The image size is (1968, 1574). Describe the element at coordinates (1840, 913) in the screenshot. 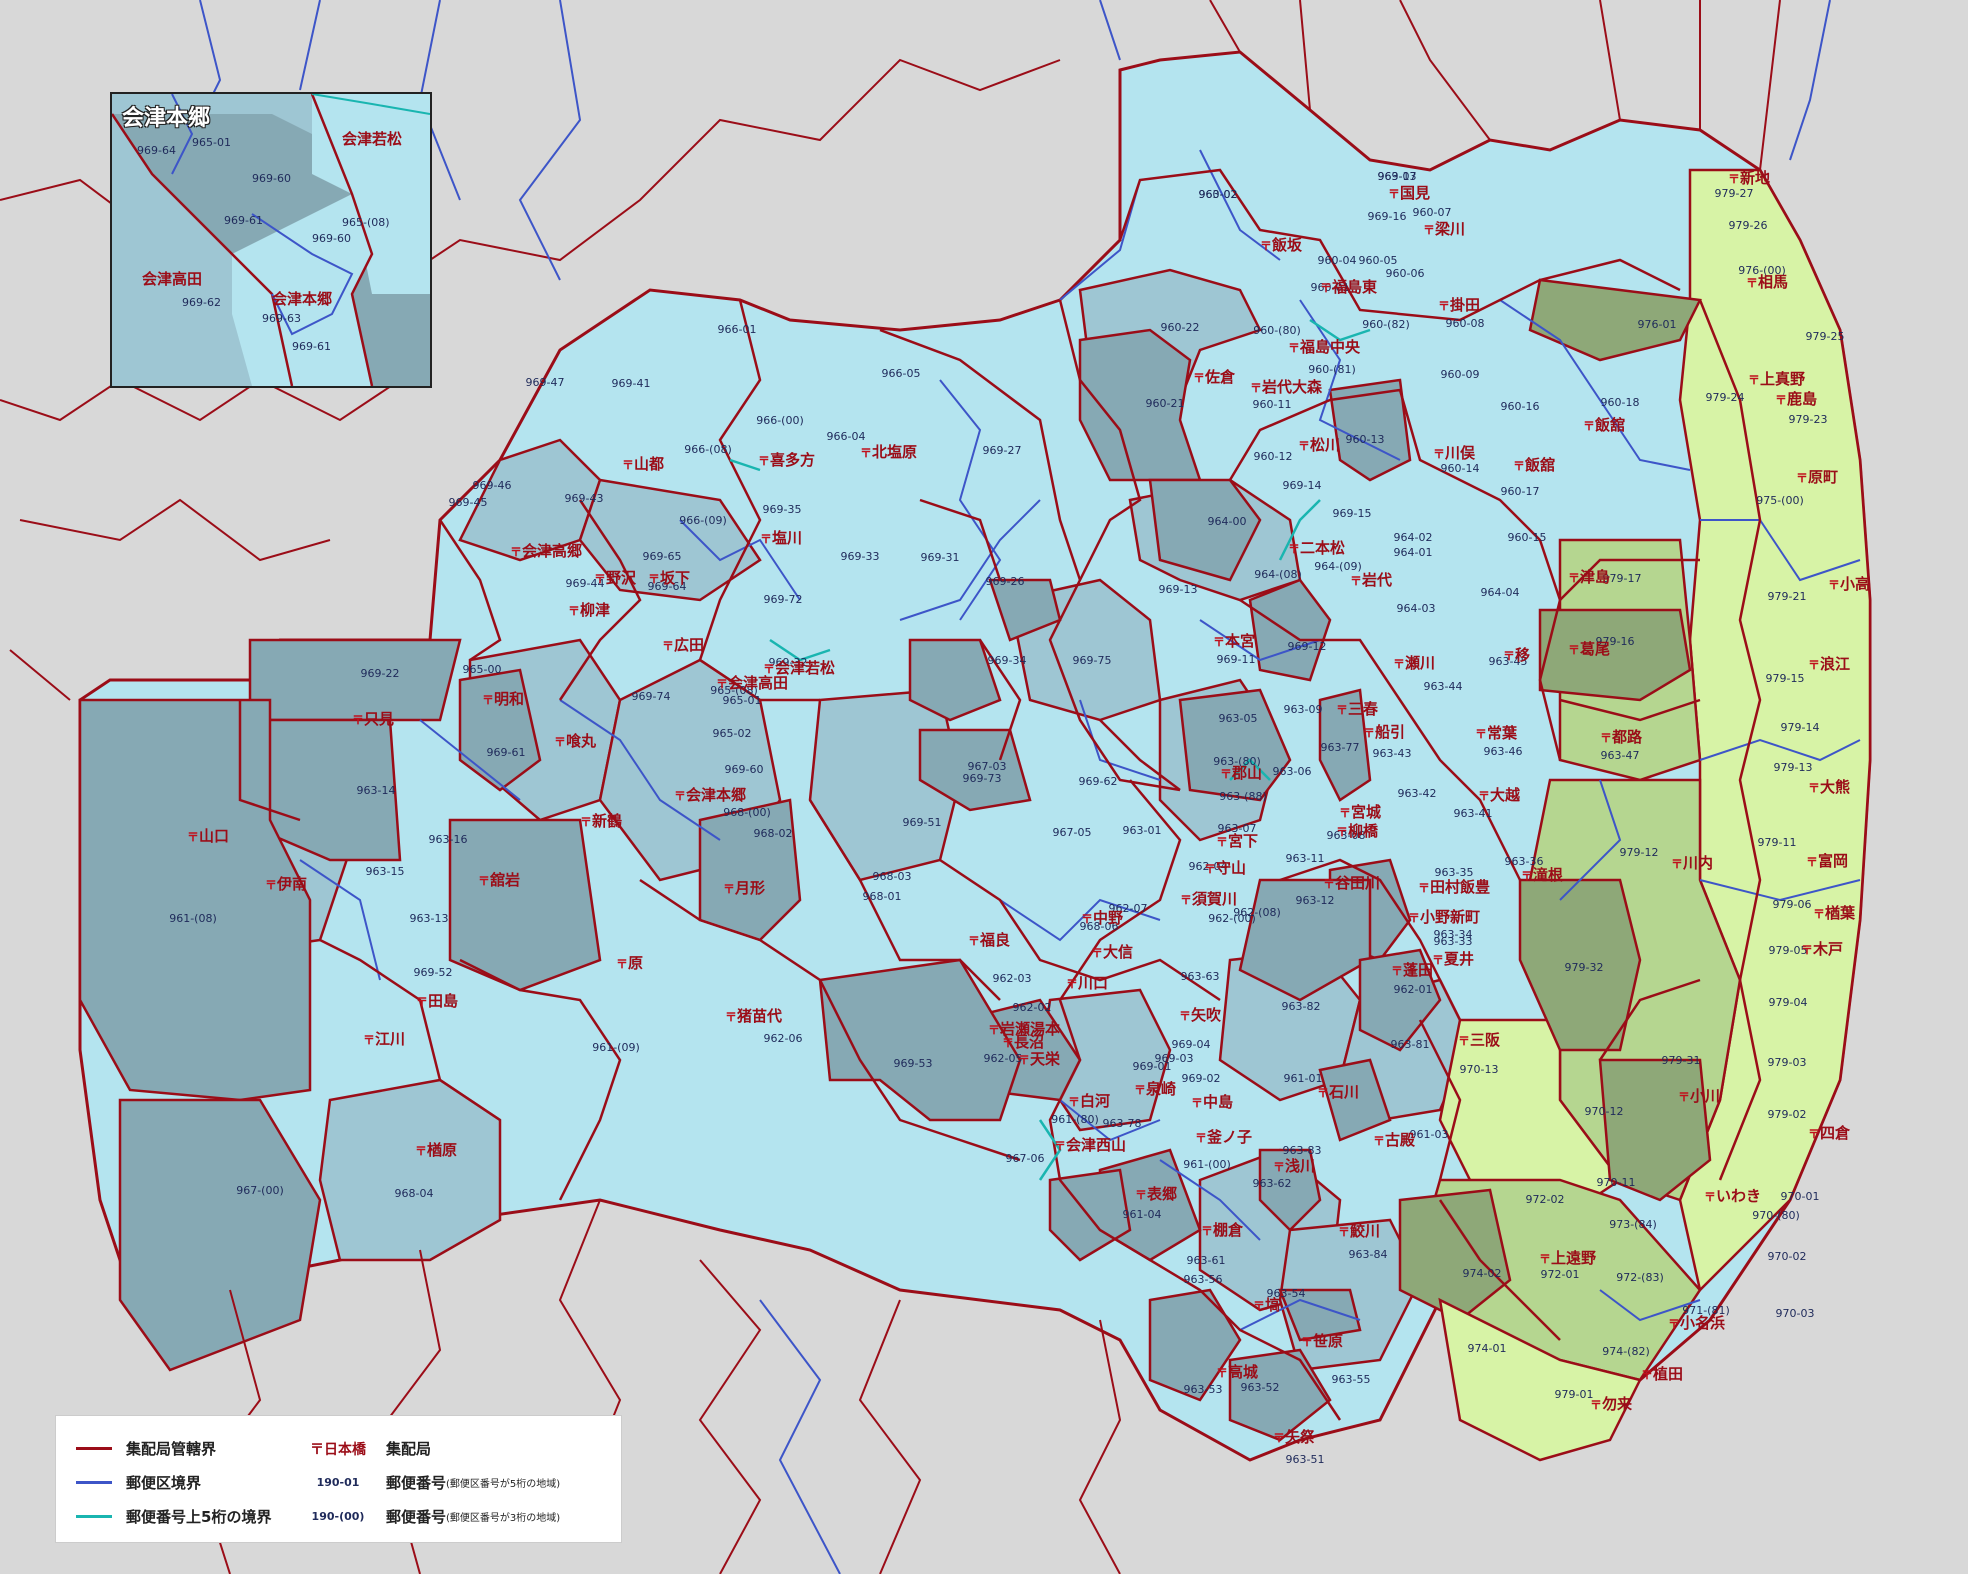

I see `post-office-name: 楢葉` at that location.